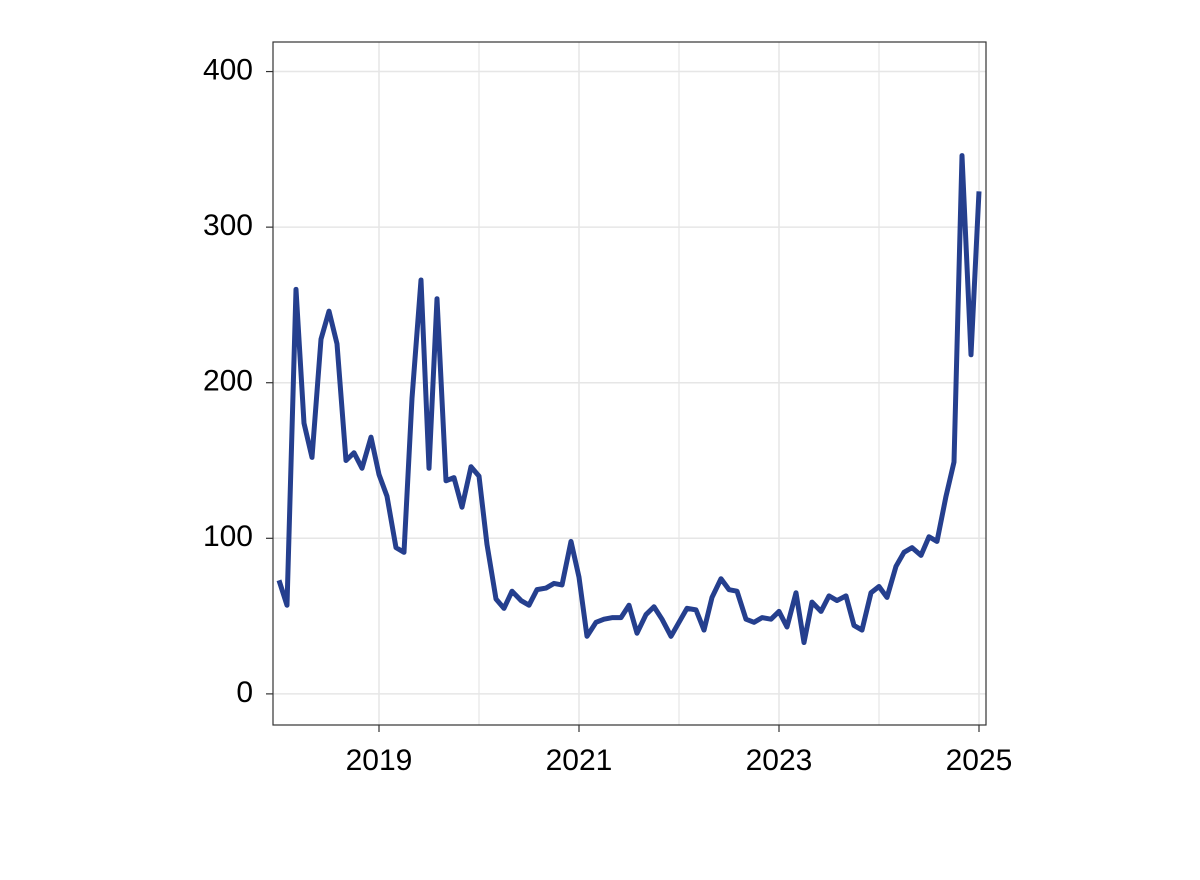  Describe the element at coordinates (244, 692) in the screenshot. I see `y-tick-label: 0` at that location.